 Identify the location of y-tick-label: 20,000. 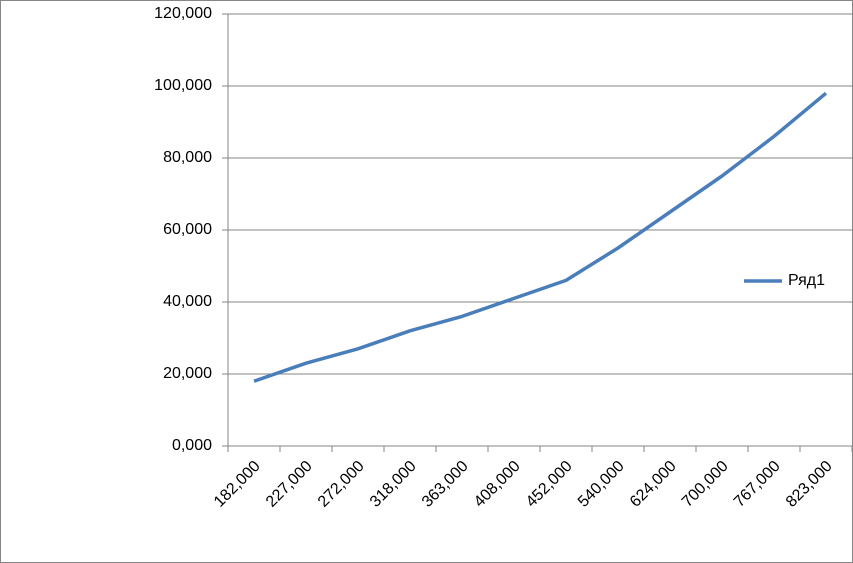
(187, 373).